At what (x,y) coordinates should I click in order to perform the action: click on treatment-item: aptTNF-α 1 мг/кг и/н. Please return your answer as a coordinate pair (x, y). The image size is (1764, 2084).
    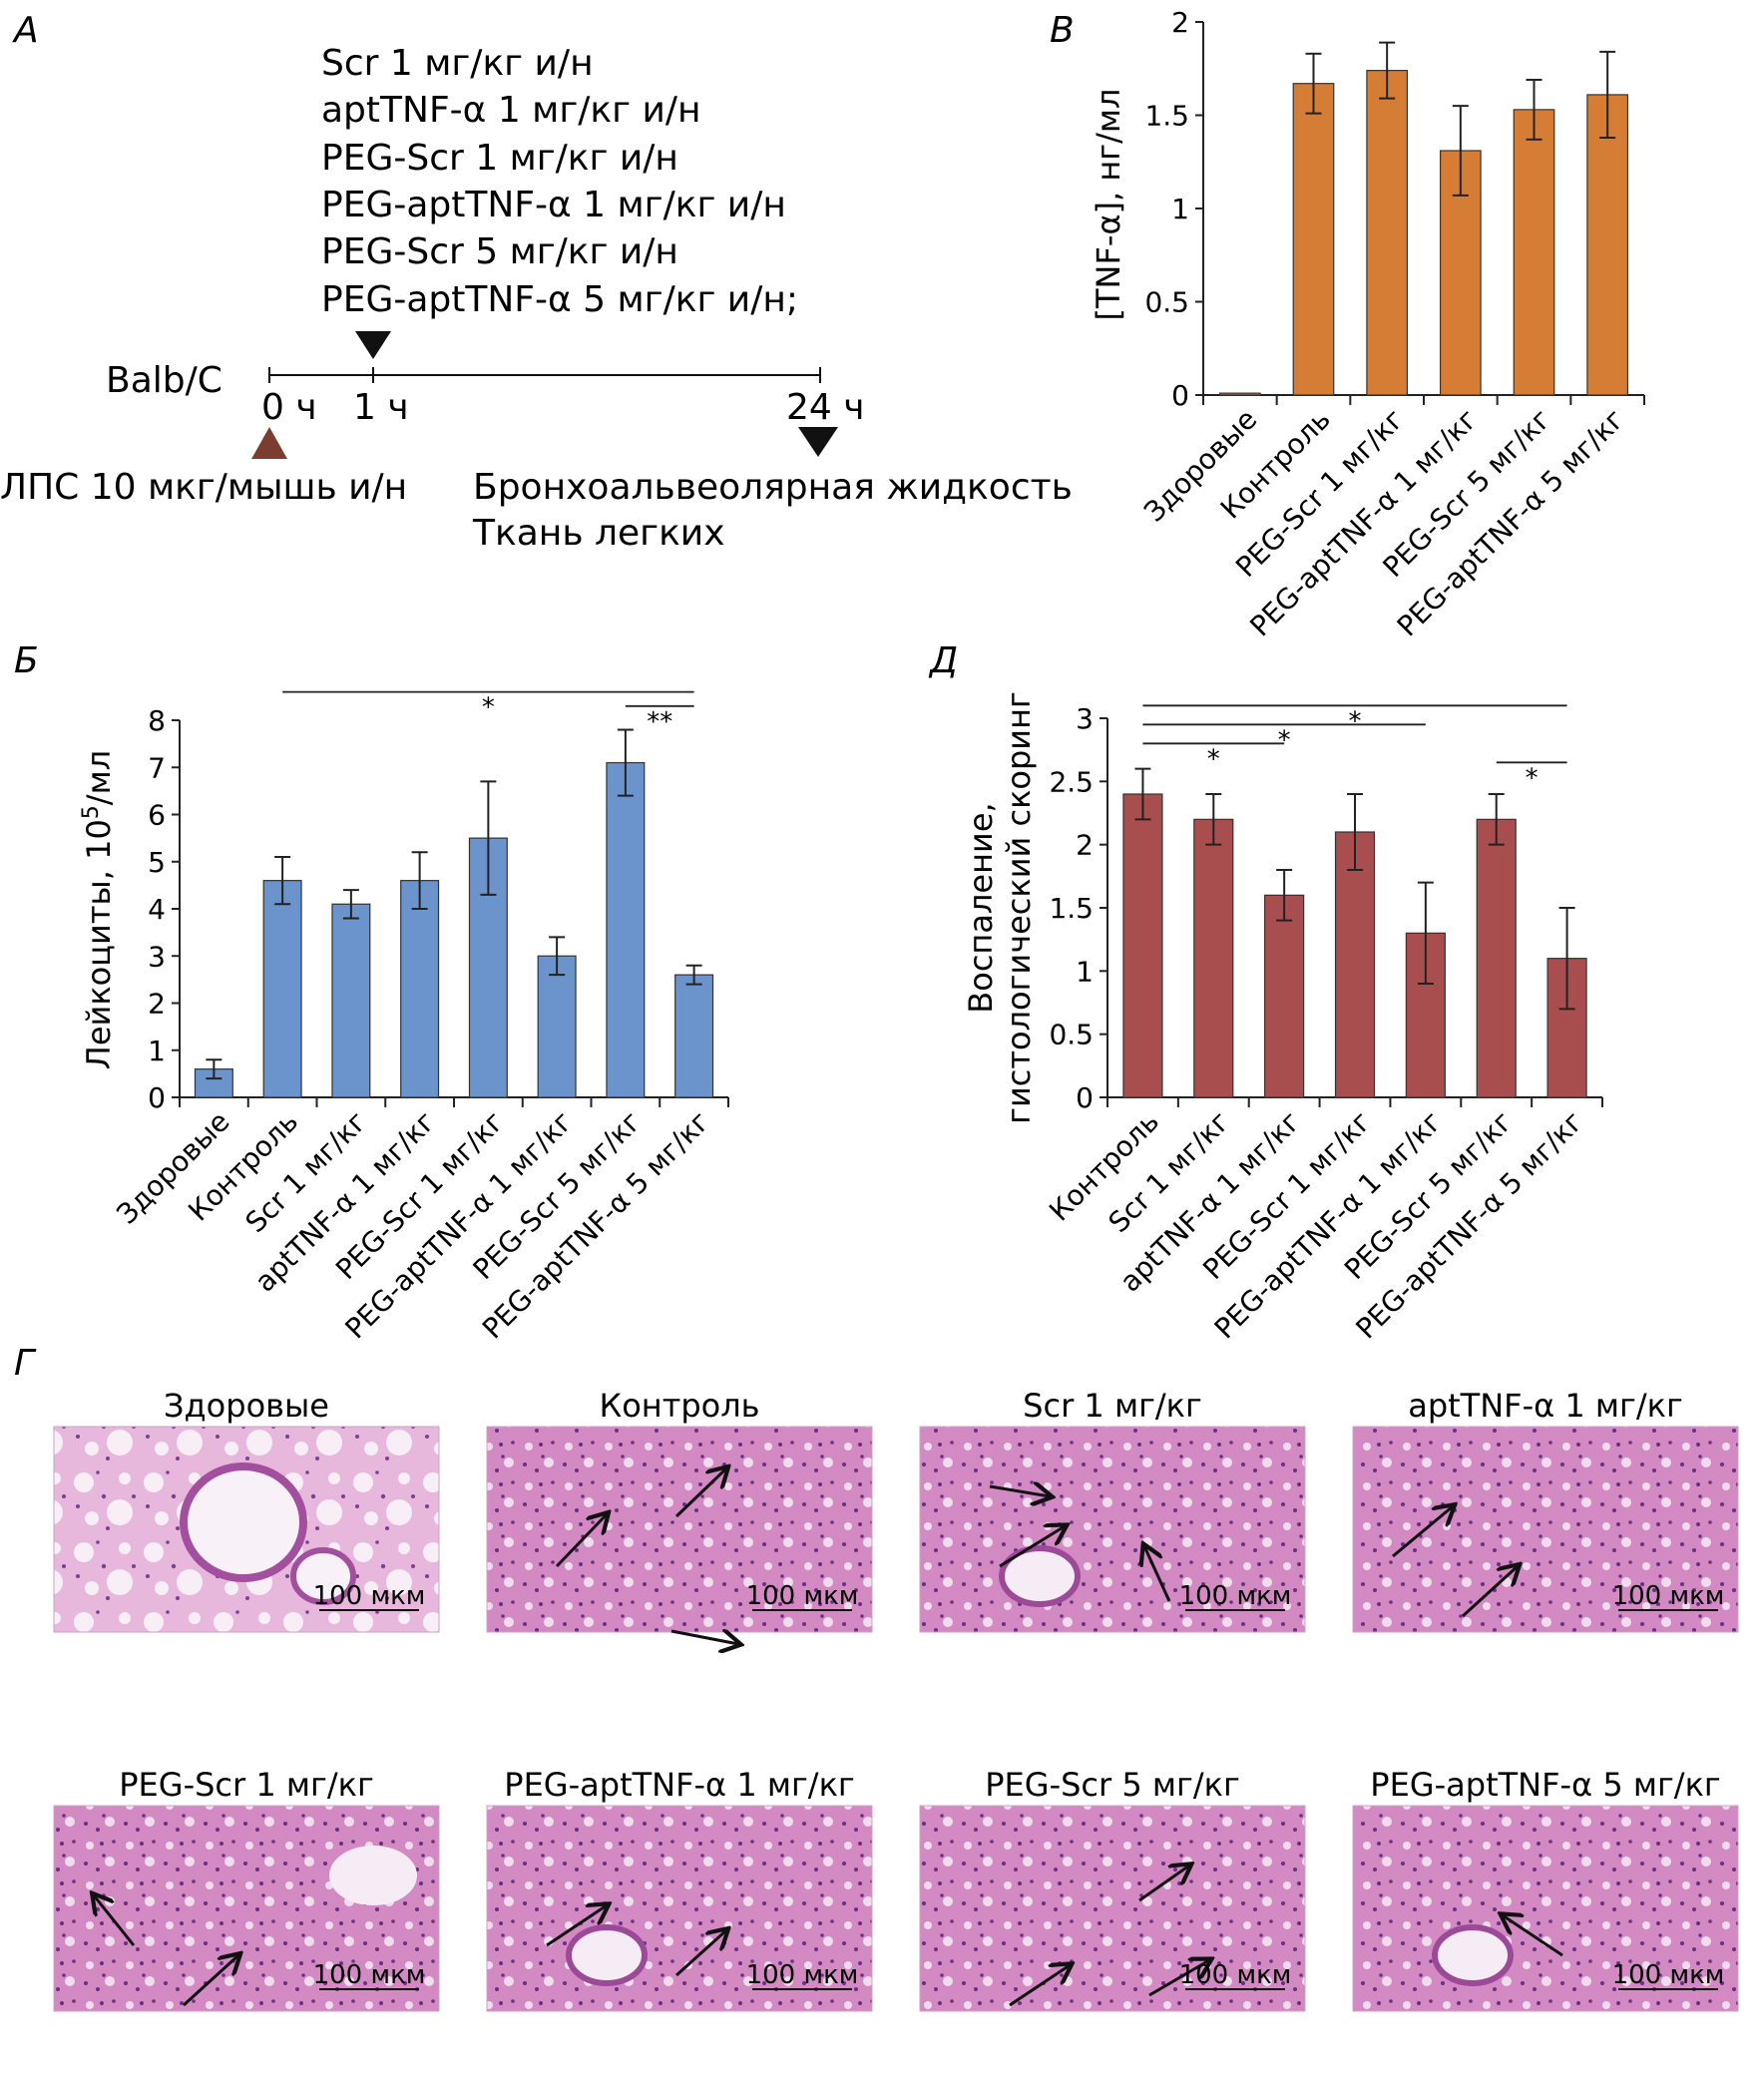
    Looking at the image, I should click on (511, 110).